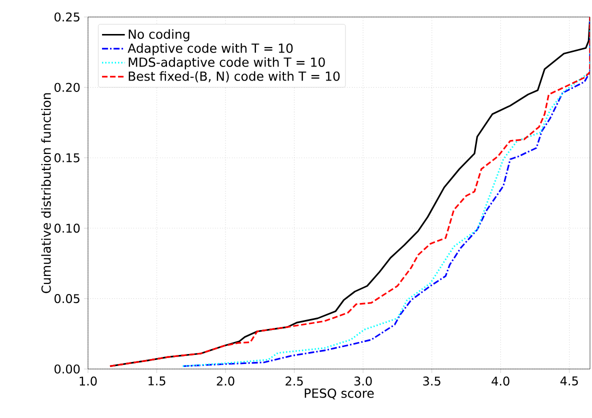  I want to click on x-tick-label: 3.0, so click(363, 381).